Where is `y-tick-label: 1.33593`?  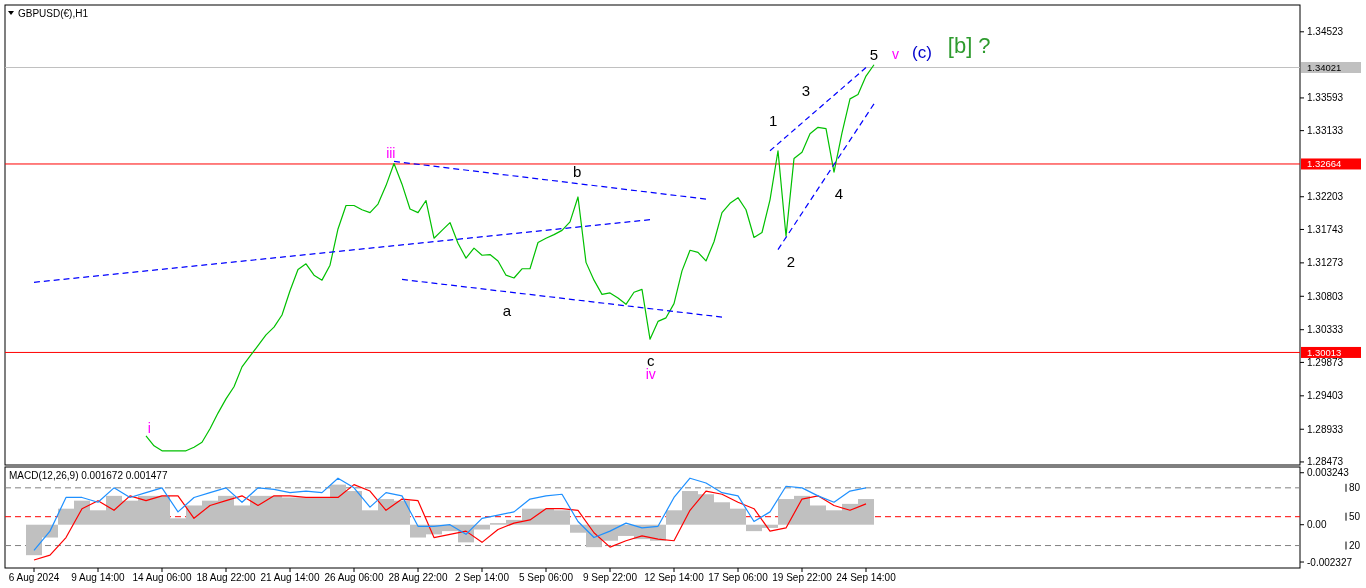
y-tick-label: 1.33593 is located at coordinates (1325, 98).